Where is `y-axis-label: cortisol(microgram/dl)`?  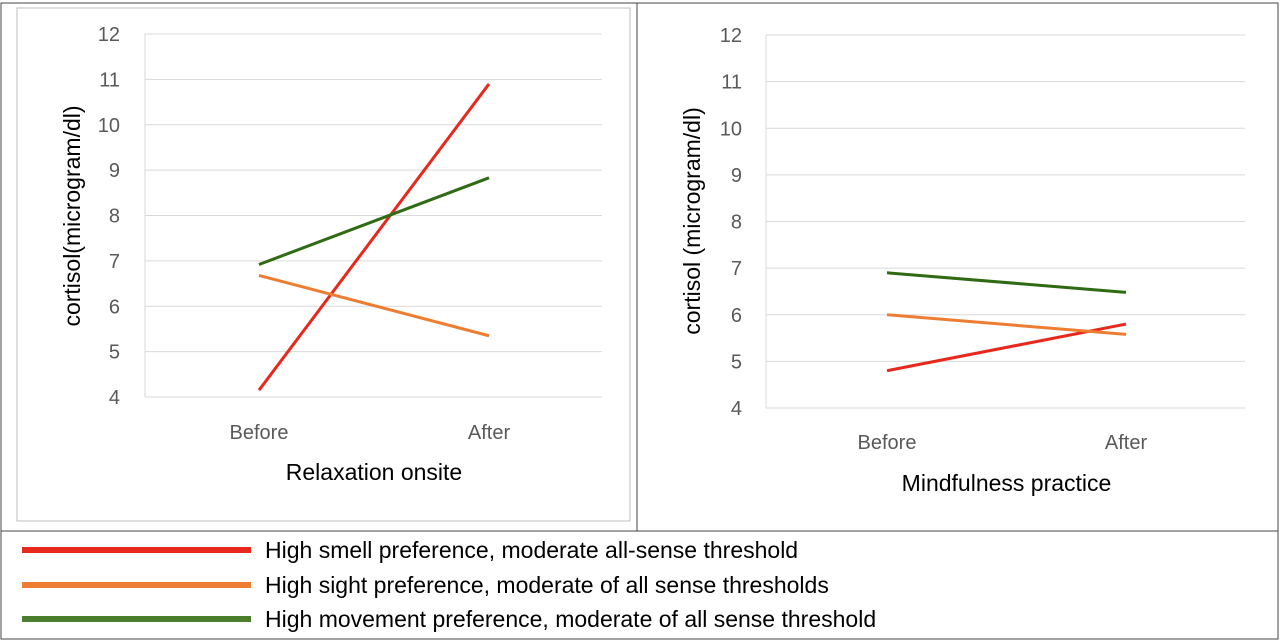
y-axis-label: cortisol(microgram/dl) is located at coordinates (72, 215).